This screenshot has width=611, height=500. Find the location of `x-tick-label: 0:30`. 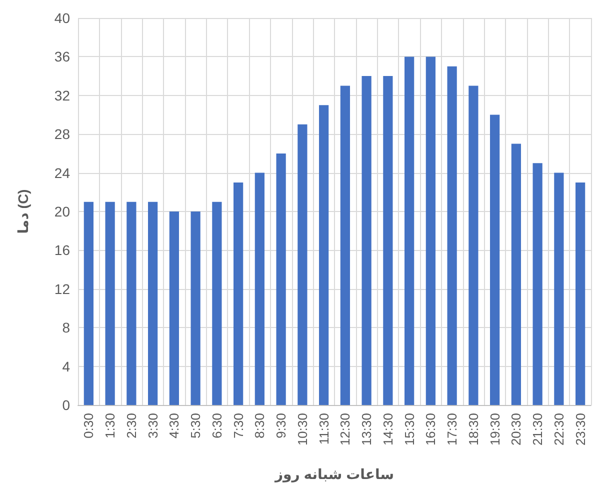

x-tick-label: 0:30 is located at coordinates (88, 425).